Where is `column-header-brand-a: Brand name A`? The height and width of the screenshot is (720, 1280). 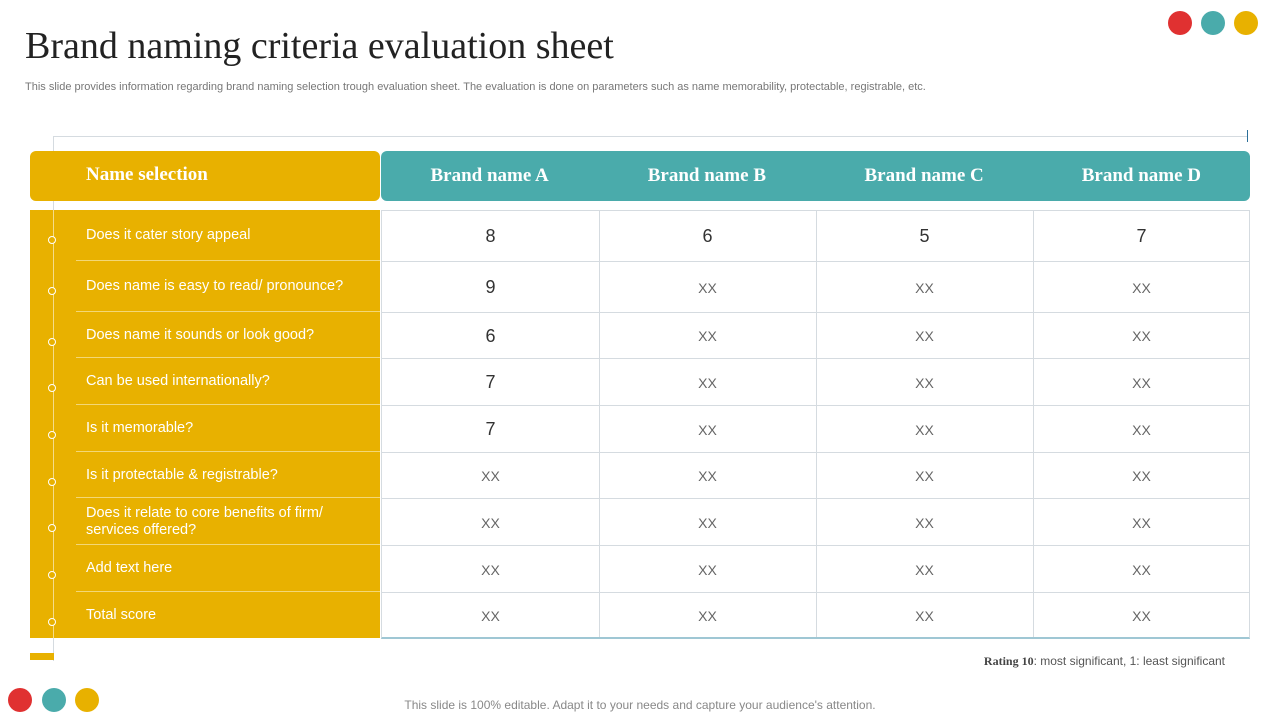
column-header-brand-a: Brand name A is located at coordinates (489, 175).